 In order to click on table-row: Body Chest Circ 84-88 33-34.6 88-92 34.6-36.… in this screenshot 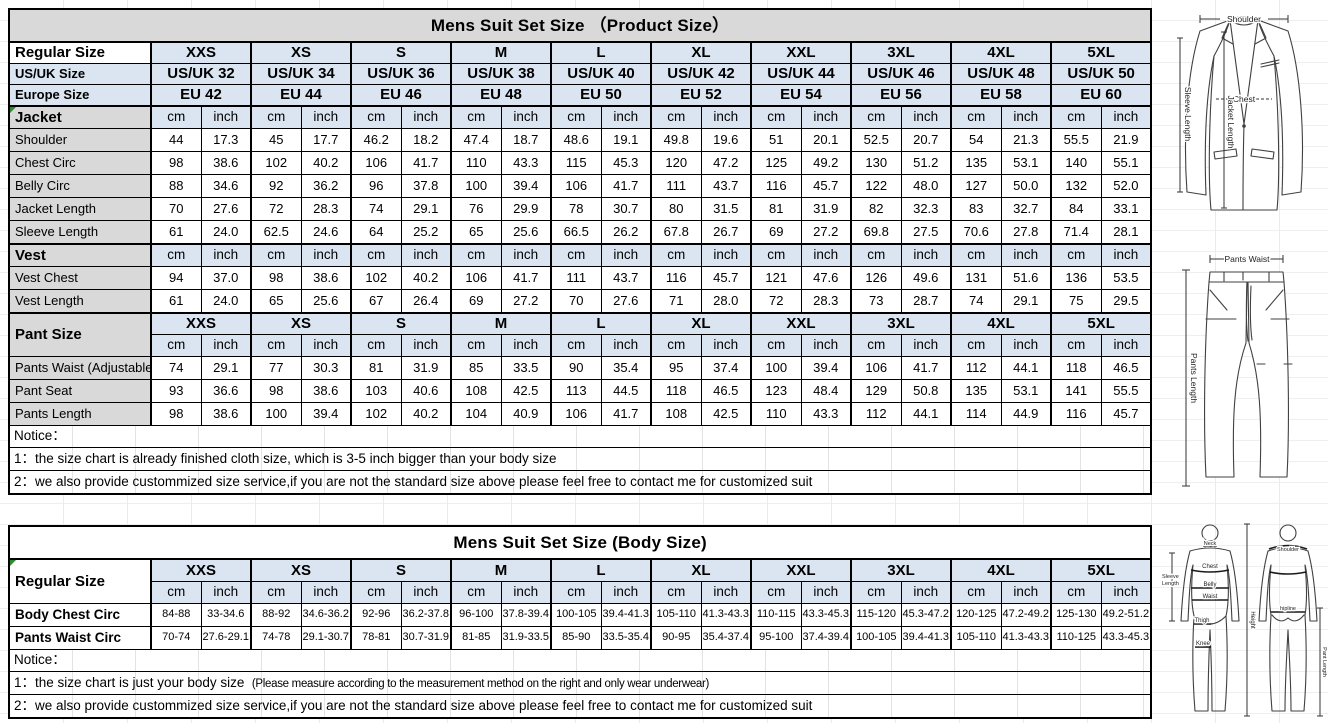, I will do `click(580, 615)`.